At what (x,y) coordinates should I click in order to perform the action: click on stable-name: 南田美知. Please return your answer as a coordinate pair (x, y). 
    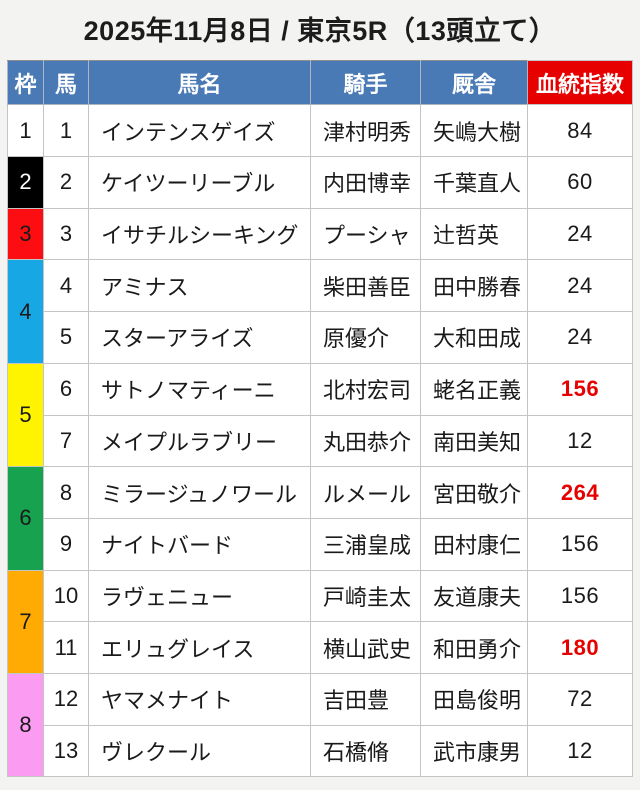
    Looking at the image, I should click on (474, 441).